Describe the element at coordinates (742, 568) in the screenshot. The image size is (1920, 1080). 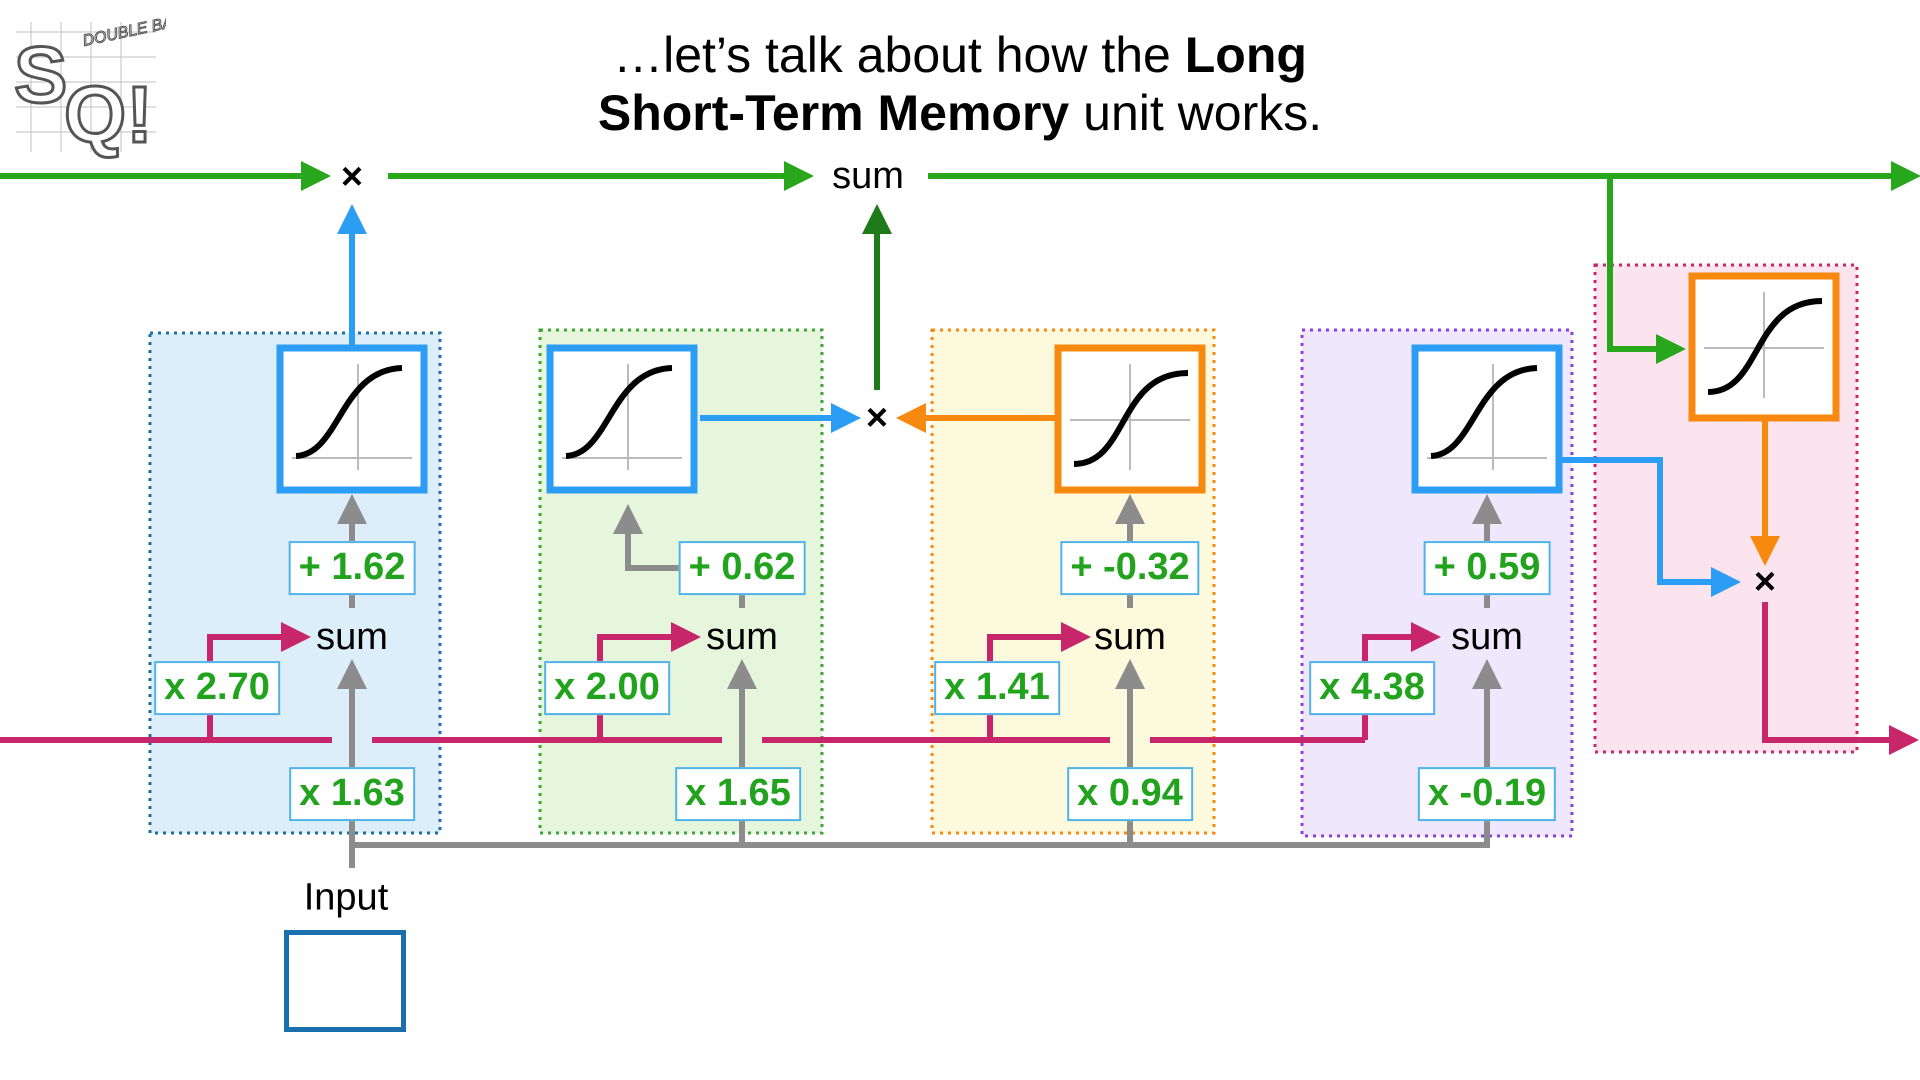
I see `input-percent-bias: + 0.62` at that location.